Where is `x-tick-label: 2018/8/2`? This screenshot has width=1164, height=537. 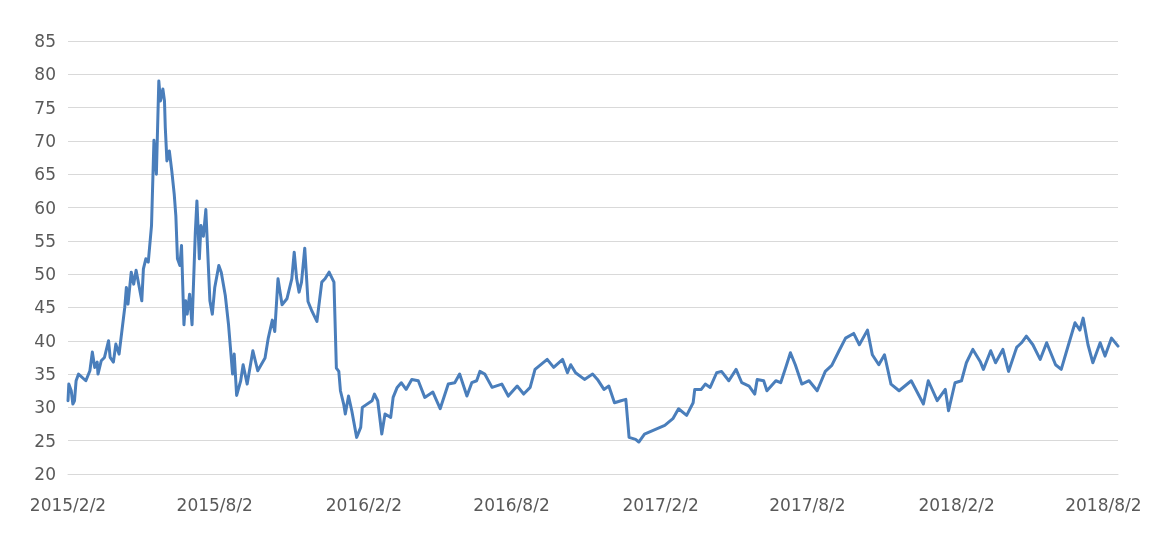 x-tick-label: 2018/8/2 is located at coordinates (1103, 504).